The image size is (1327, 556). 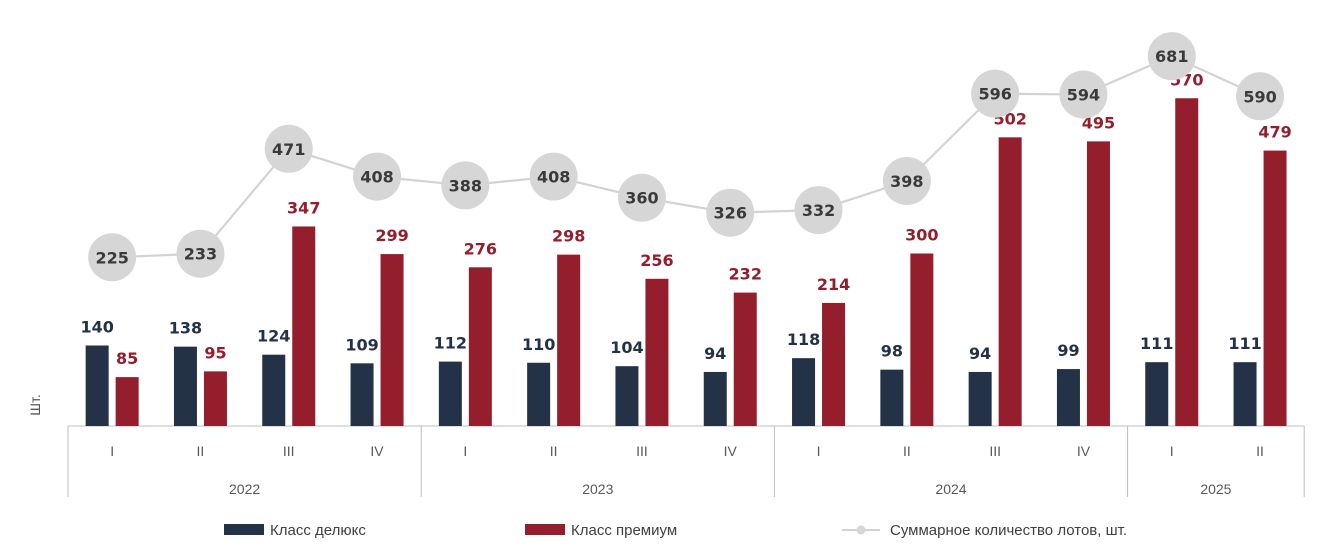 What do you see at coordinates (545, 529) in the screenshot?
I see `legend-swatch-premium` at bounding box center [545, 529].